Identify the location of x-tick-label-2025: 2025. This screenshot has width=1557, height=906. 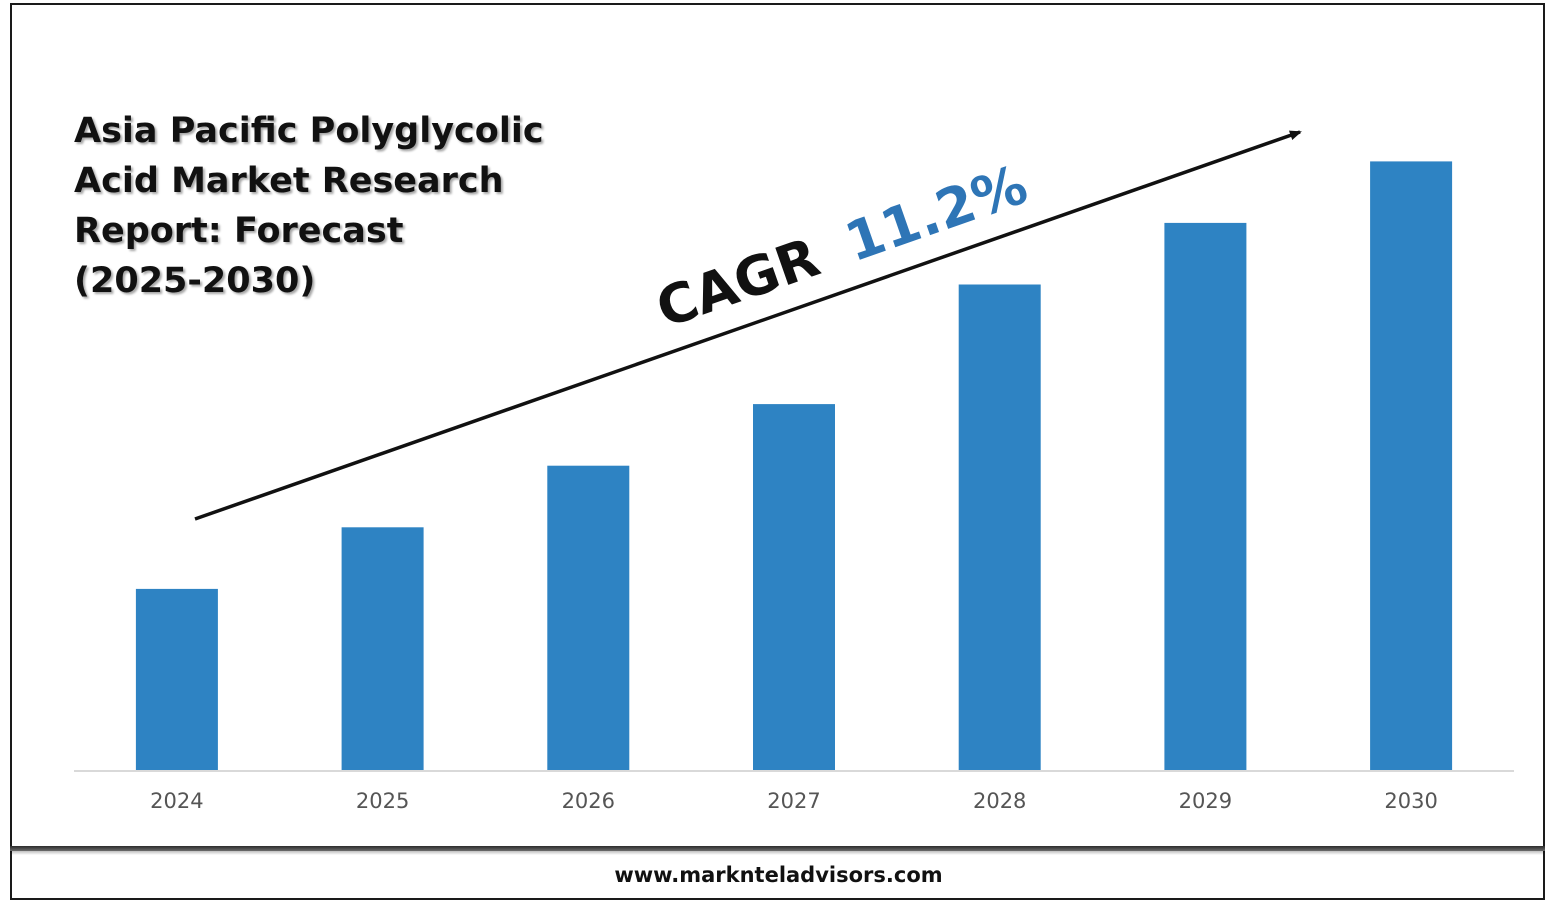
(382, 801).